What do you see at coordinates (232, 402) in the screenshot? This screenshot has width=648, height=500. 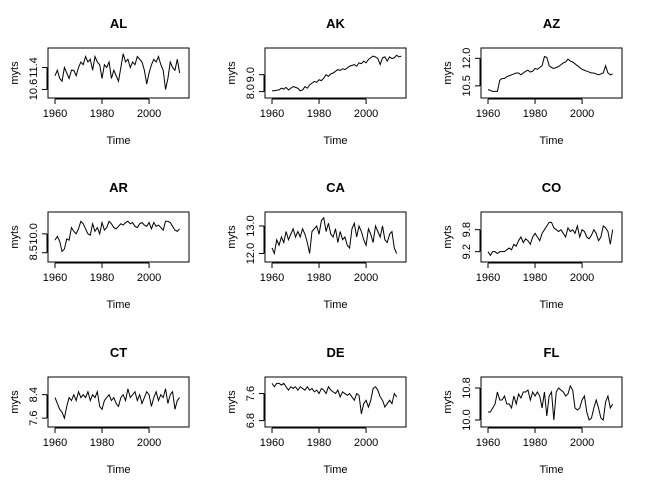 I see `y-axis-label-de: myts` at bounding box center [232, 402].